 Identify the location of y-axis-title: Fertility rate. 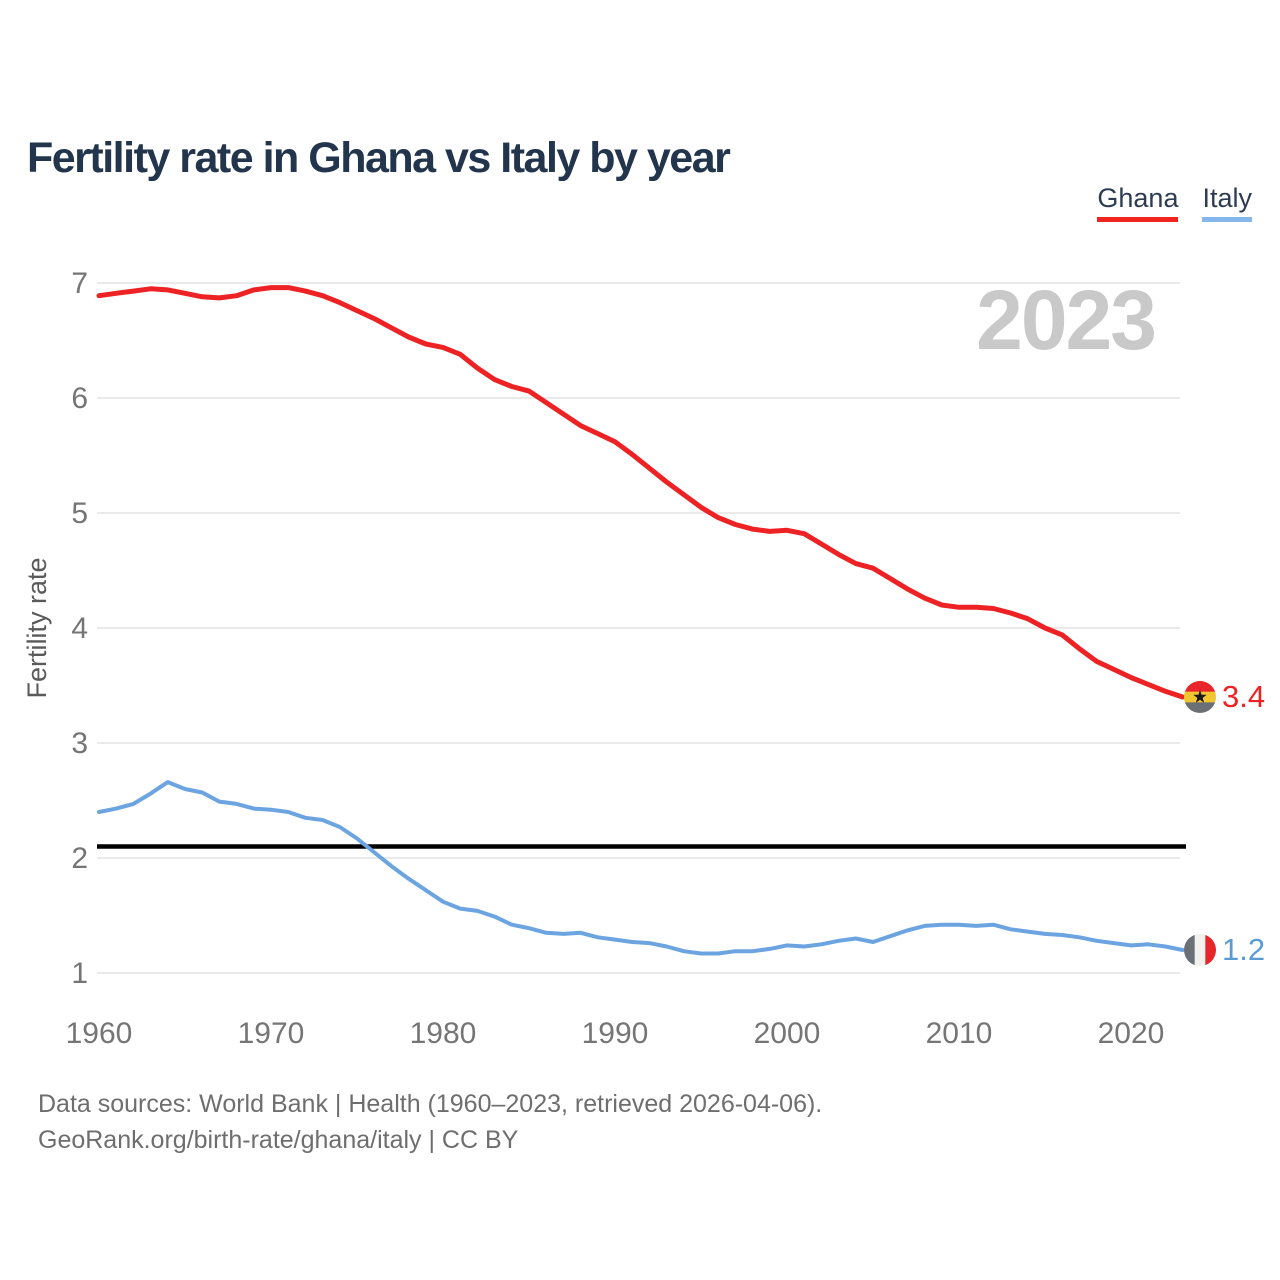
(37, 627).